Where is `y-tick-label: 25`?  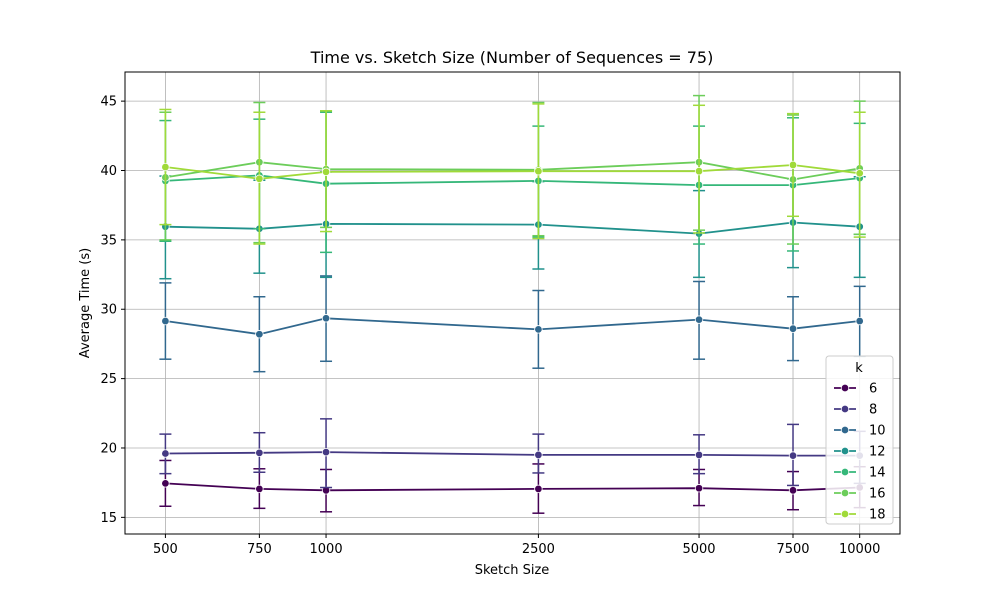 y-tick-label: 25 is located at coordinates (108, 379).